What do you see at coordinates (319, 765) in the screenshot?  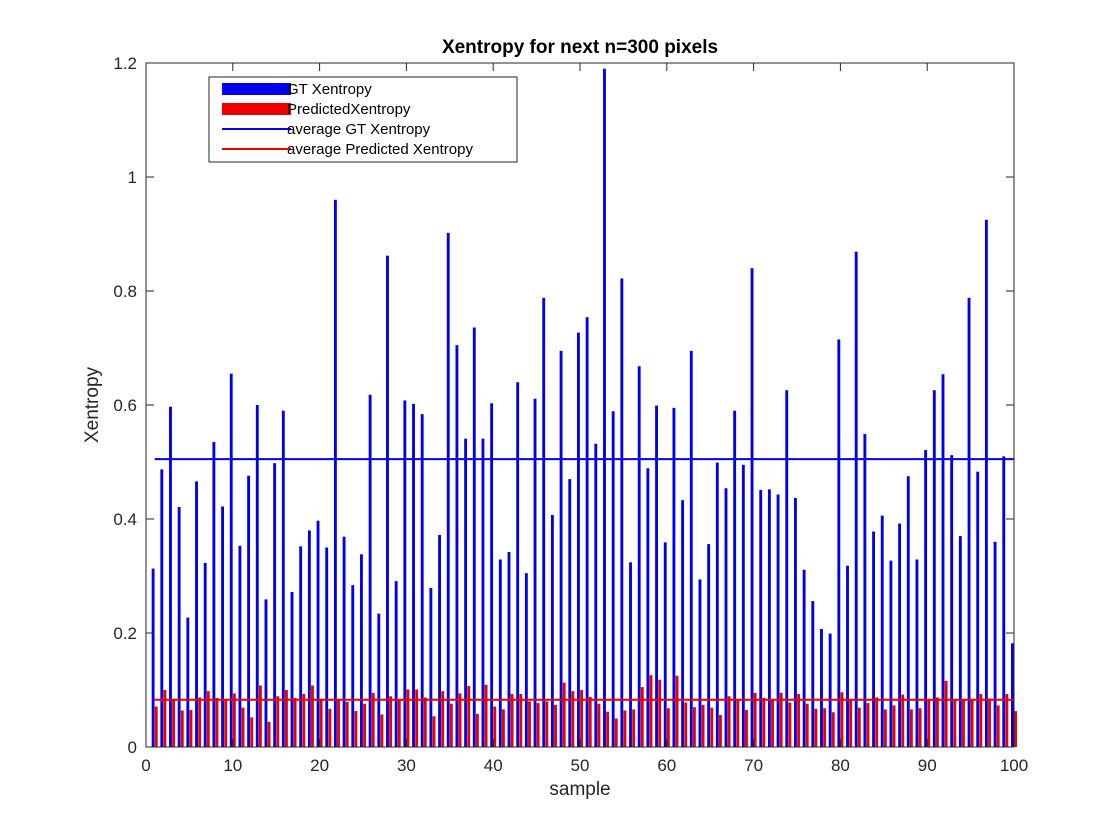 I see `x-tick-label-20: 20` at bounding box center [319, 765].